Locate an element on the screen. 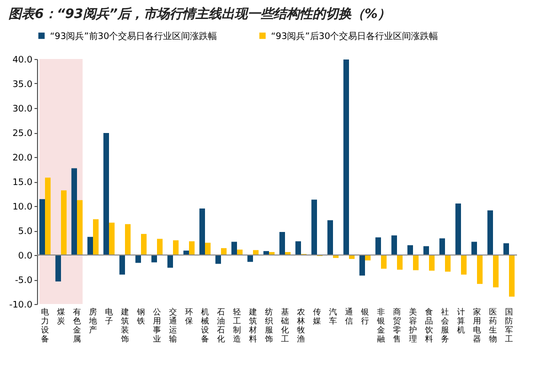 This screenshot has width=550, height=387. y-tick-label: 35.0 is located at coordinates (22, 85).